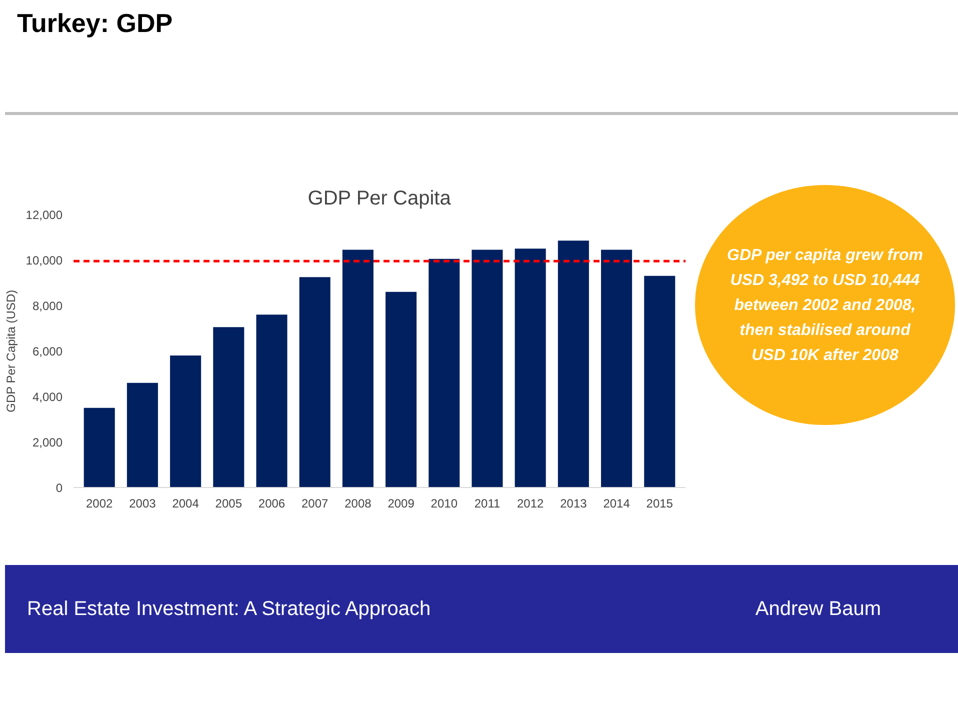 The height and width of the screenshot is (724, 958). Describe the element at coordinates (487, 503) in the screenshot. I see `x-tick-label: 2011` at that location.